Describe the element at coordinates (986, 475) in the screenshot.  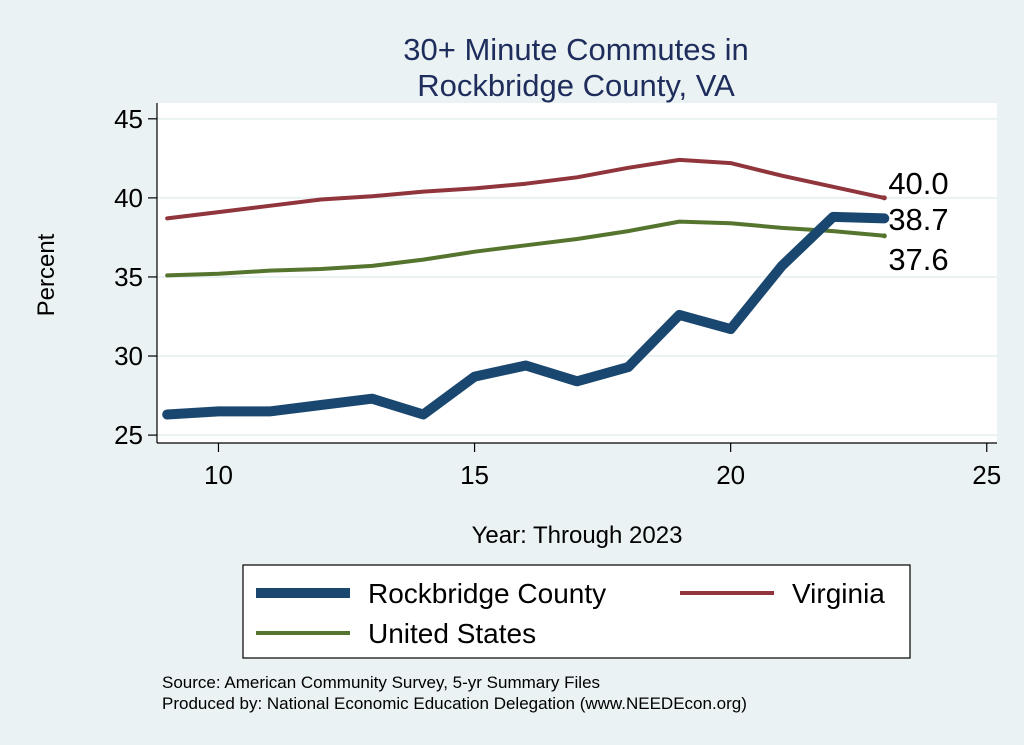
I see `x-tick-label: 25` at that location.